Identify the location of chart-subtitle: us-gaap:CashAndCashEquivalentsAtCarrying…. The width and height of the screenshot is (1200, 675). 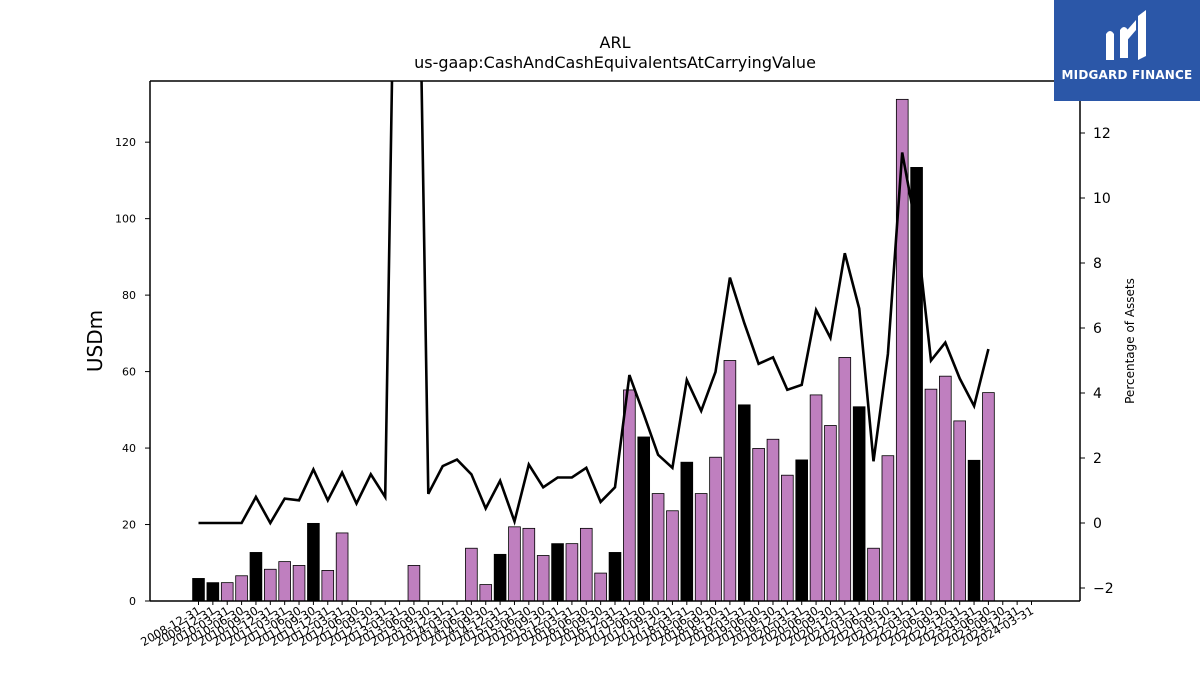
(615, 62).